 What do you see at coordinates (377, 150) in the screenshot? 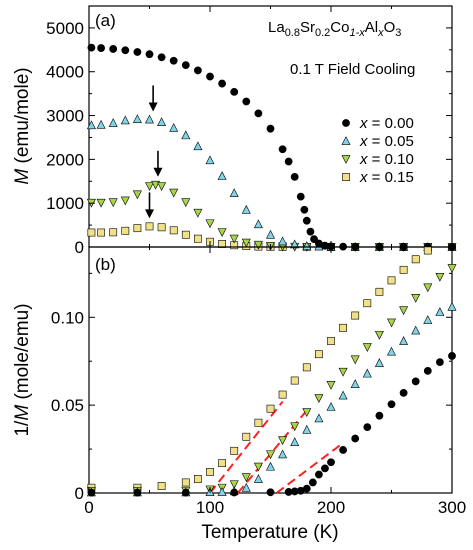
I see `legend: x = 0.00x = 0.05x = 0.10x = 0.15` at bounding box center [377, 150].